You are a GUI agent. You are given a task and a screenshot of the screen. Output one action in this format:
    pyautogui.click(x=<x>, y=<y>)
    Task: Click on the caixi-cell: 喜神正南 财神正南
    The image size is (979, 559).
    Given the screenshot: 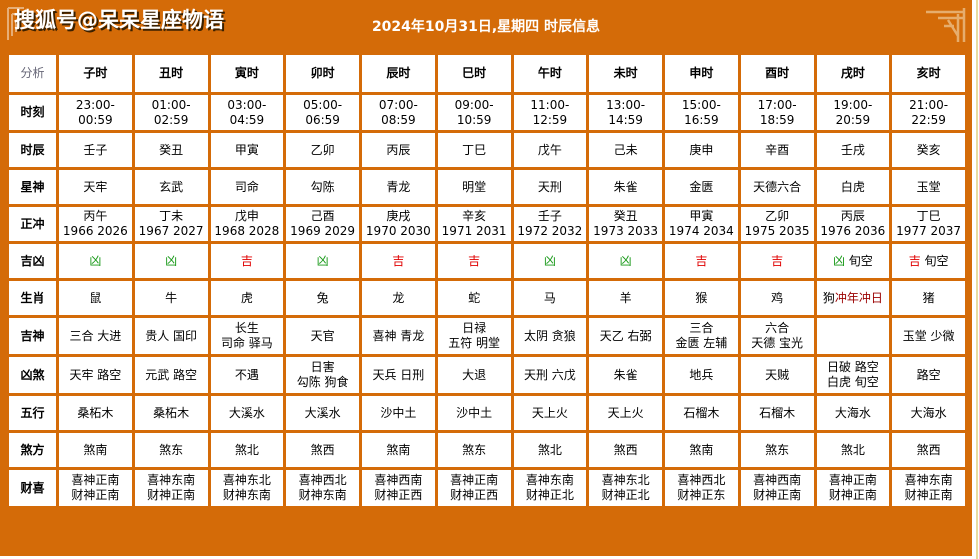 What is the action you would take?
    pyautogui.click(x=95, y=488)
    